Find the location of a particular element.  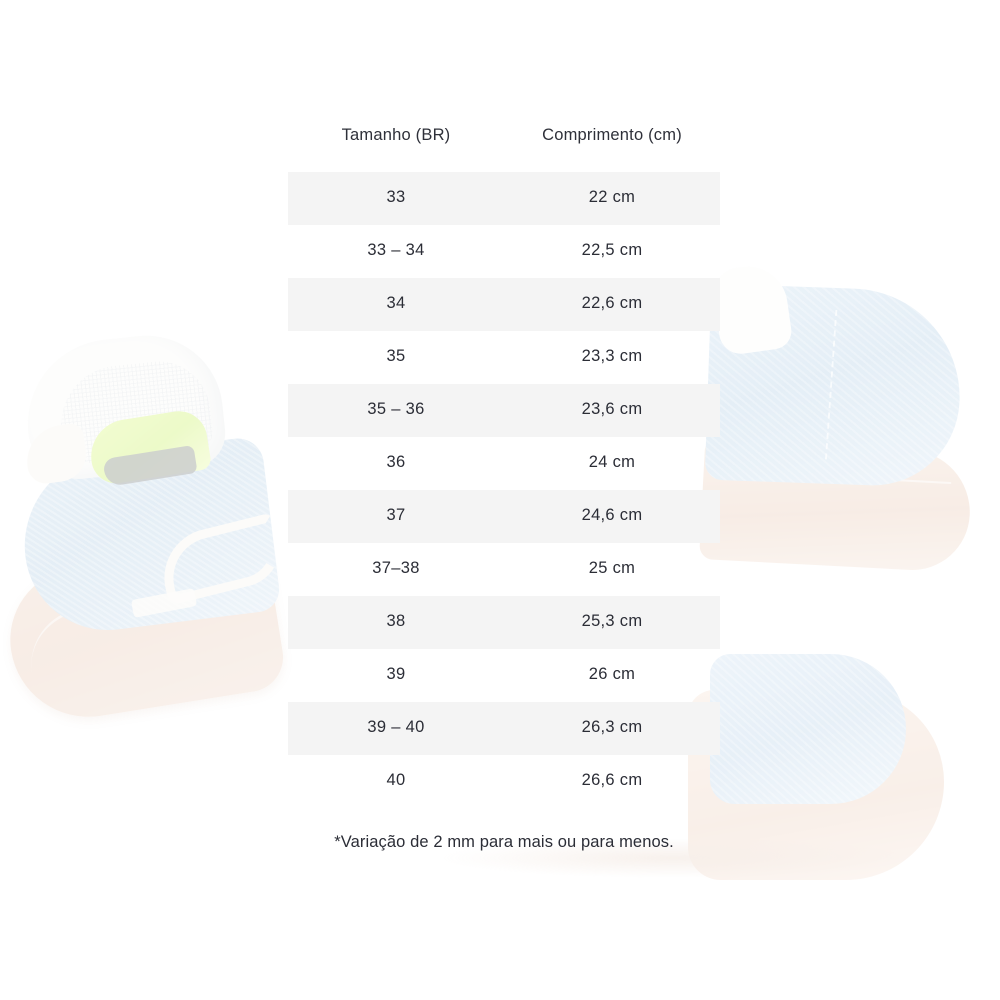

cell-length: 22 cm is located at coordinates (612, 198).